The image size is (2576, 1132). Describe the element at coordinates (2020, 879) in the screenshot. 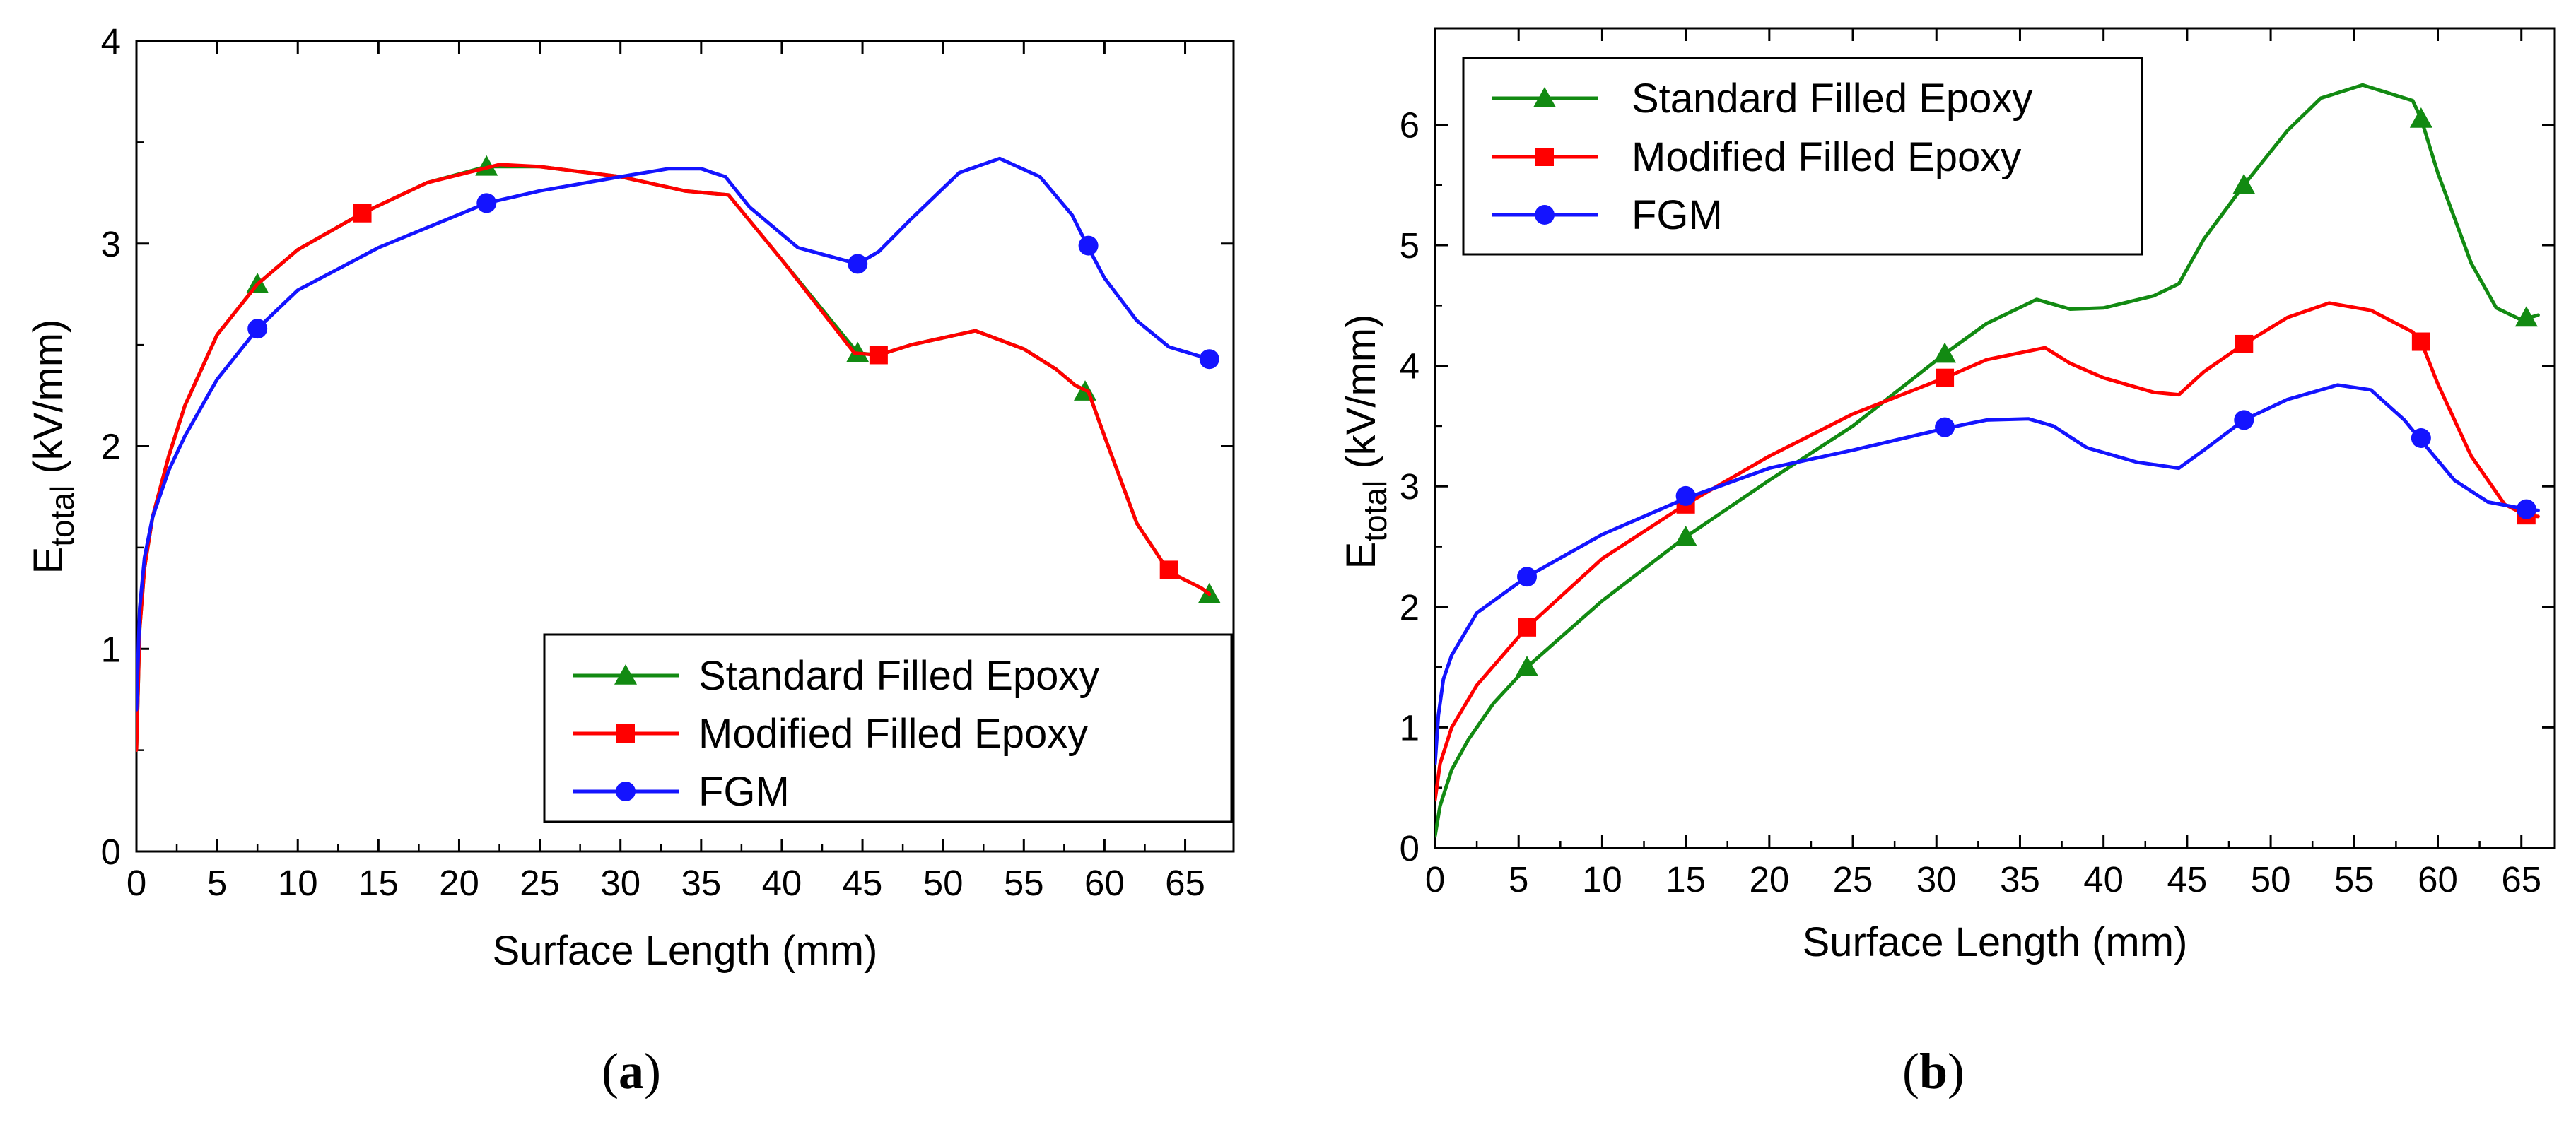

I see `panel-b-x-tick-label: 35` at that location.